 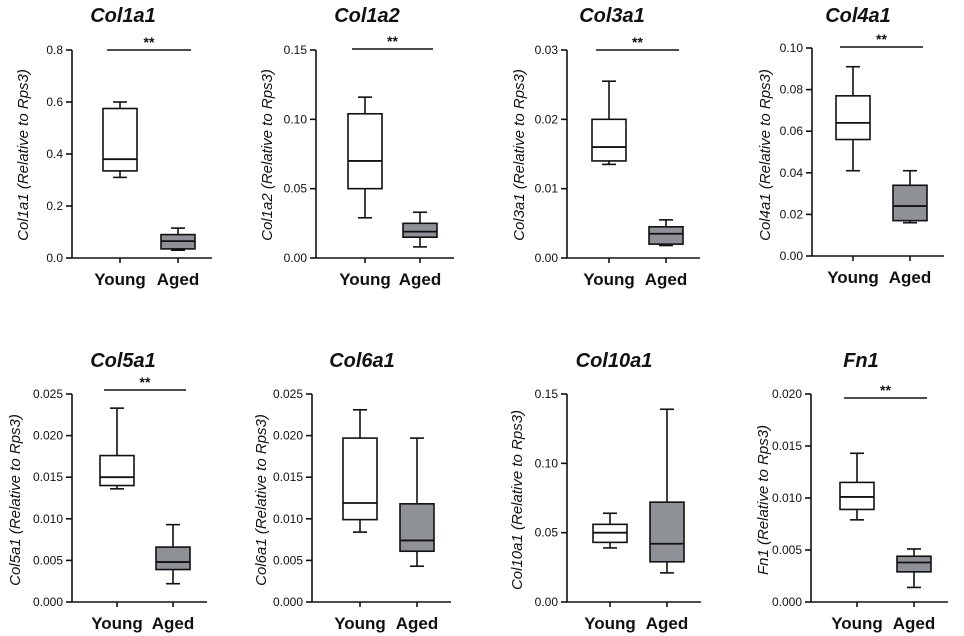 What do you see at coordinates (792, 173) in the screenshot?
I see `y-tick-label: 0.04` at bounding box center [792, 173].